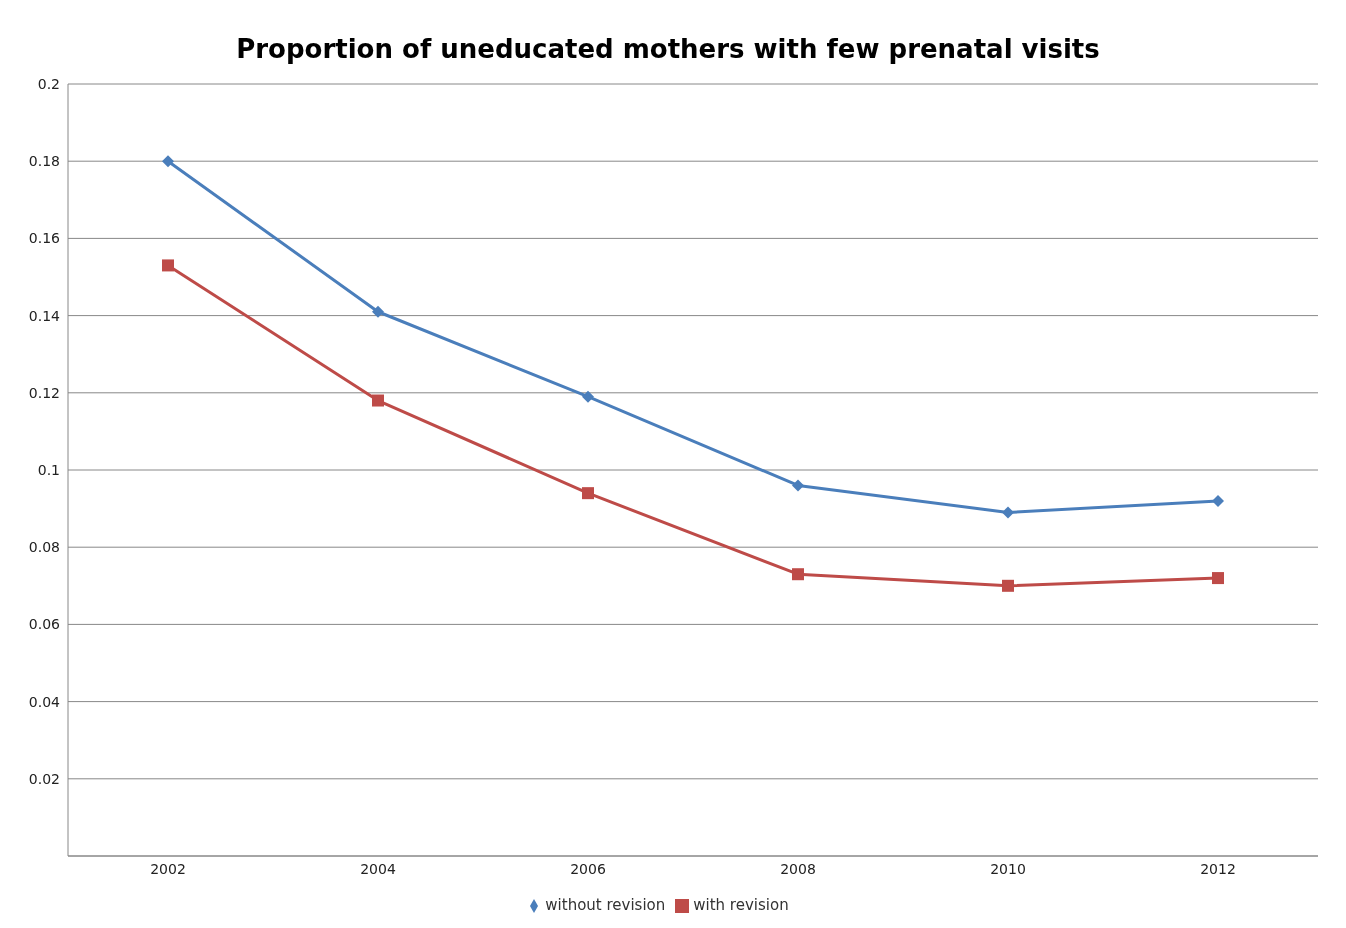 Image resolution: width=1346 pixels, height=928 pixels. I want to click on legend-label: without revision, so click(605, 905).